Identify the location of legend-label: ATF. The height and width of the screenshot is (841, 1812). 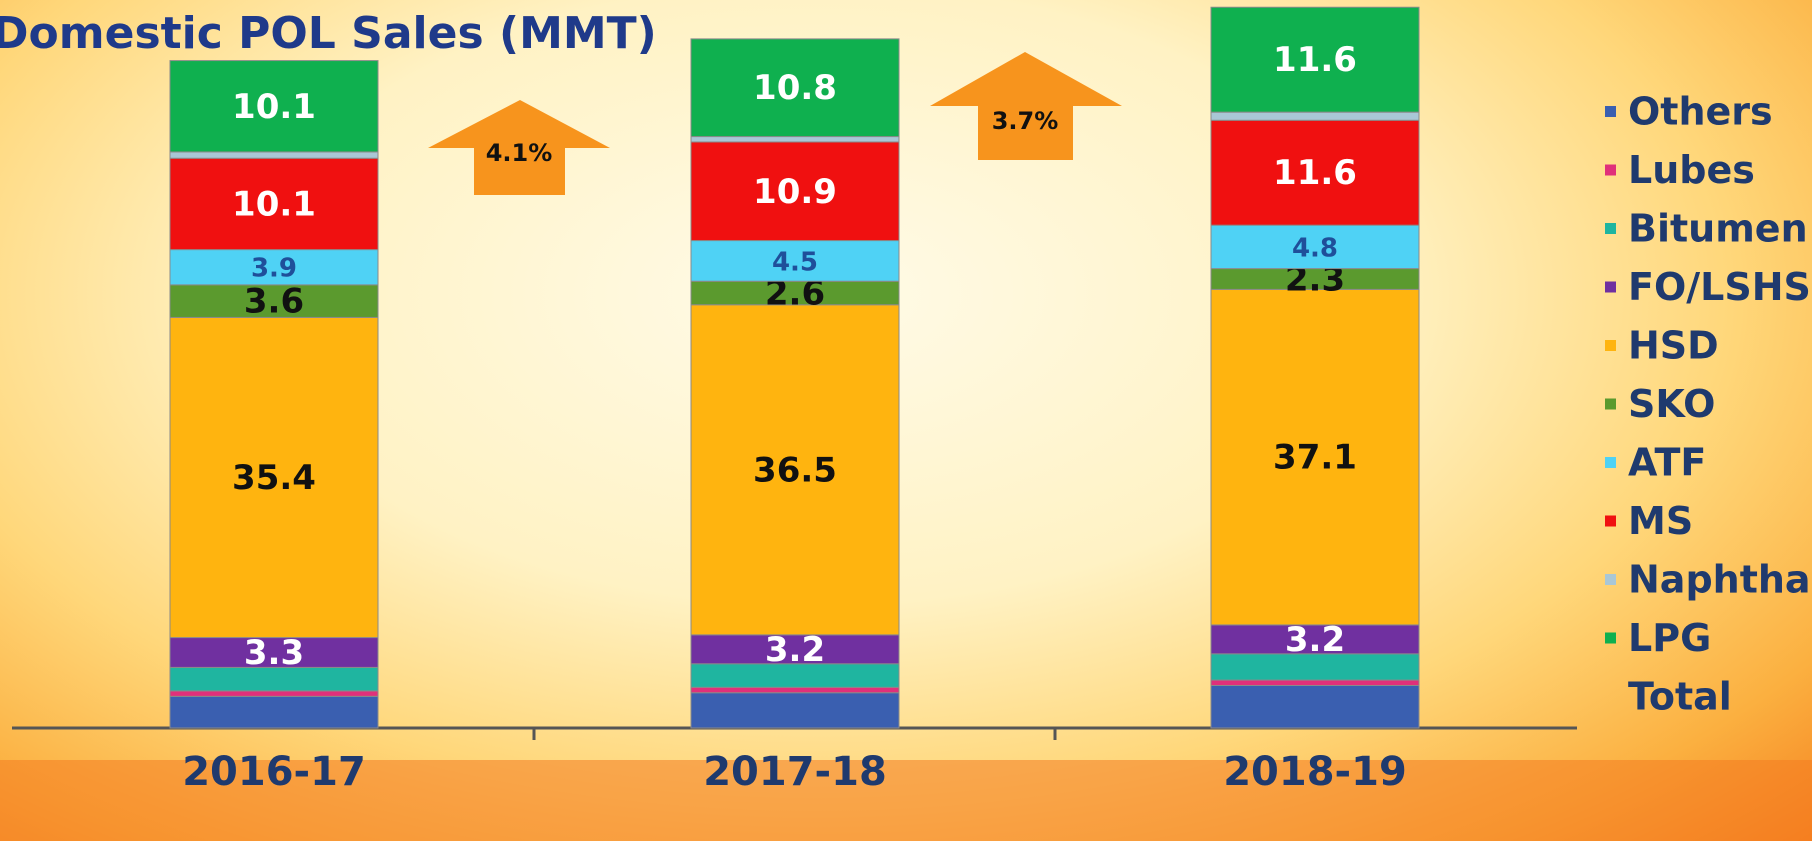
(1667, 463).